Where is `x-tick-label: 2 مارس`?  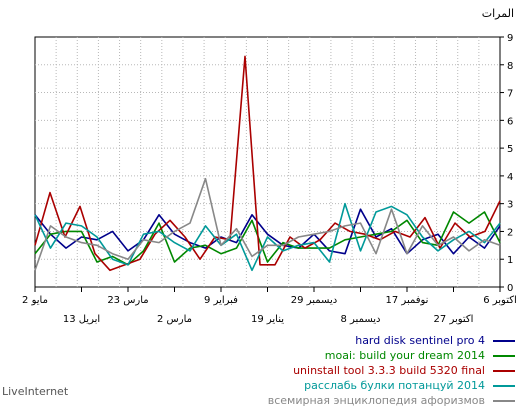
x-tick-label: 2 مارس is located at coordinates (174, 319).